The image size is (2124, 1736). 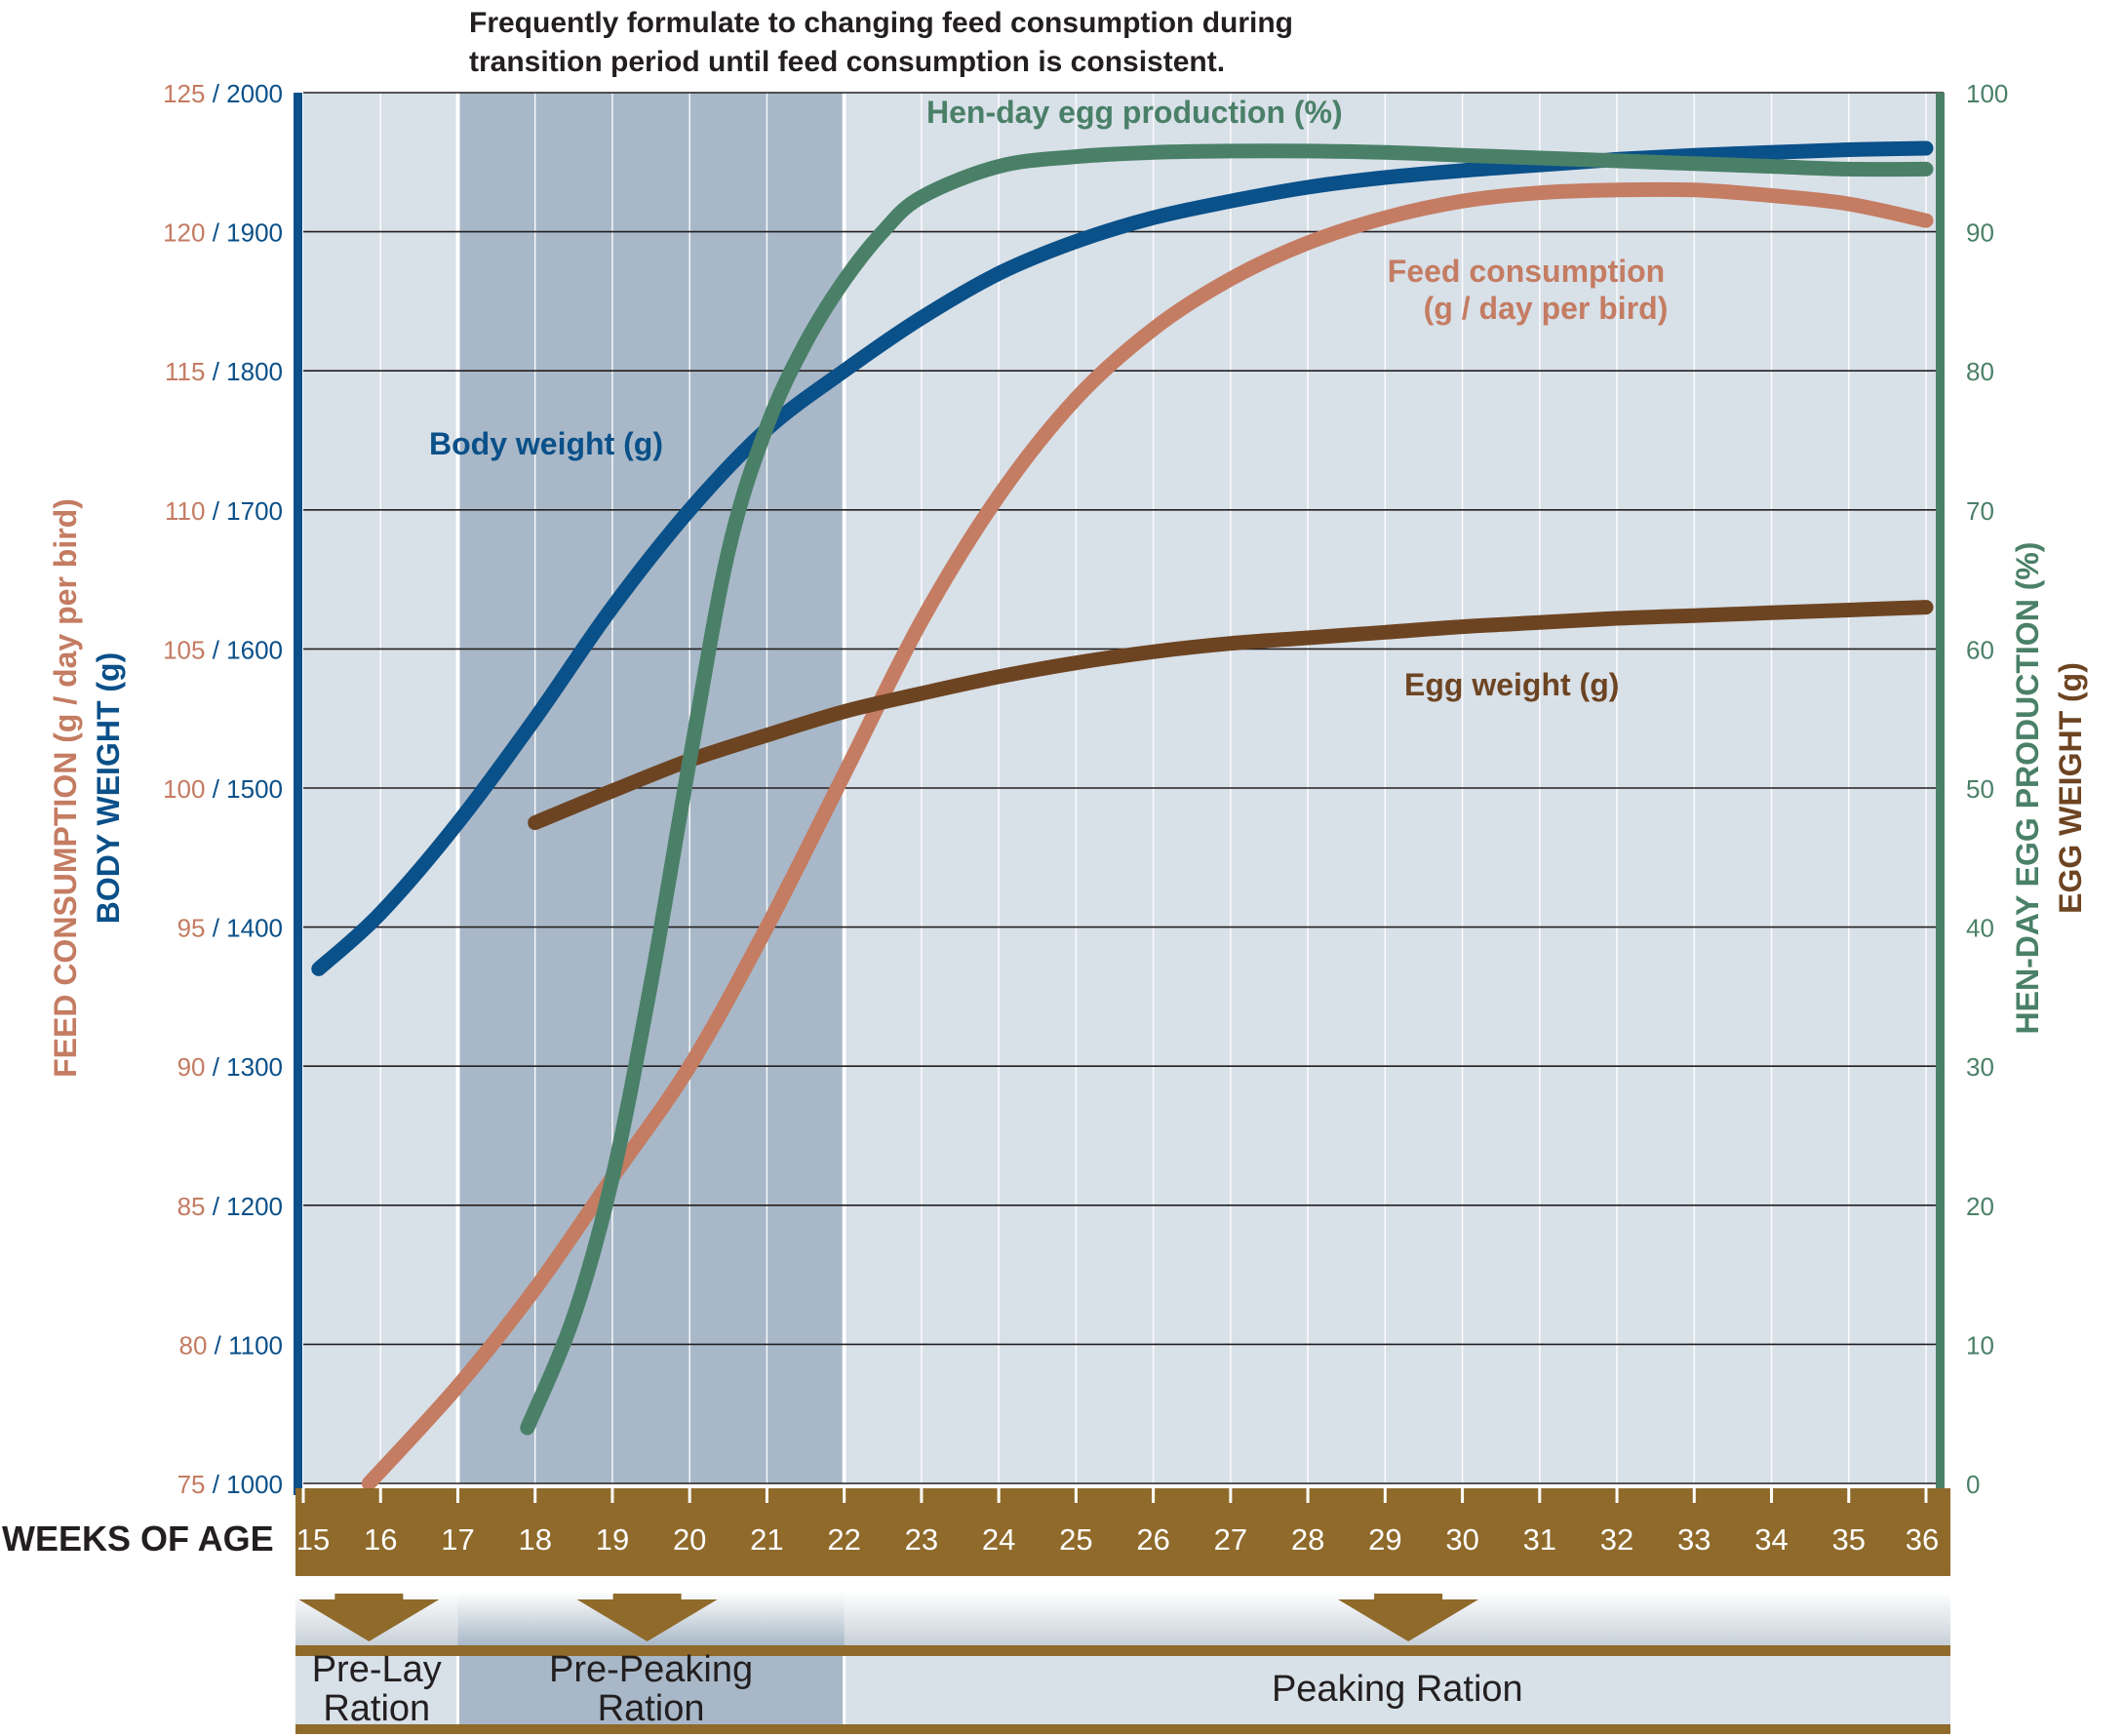 I want to click on ration-label: Pre-Lay Ration, so click(x=377, y=1689).